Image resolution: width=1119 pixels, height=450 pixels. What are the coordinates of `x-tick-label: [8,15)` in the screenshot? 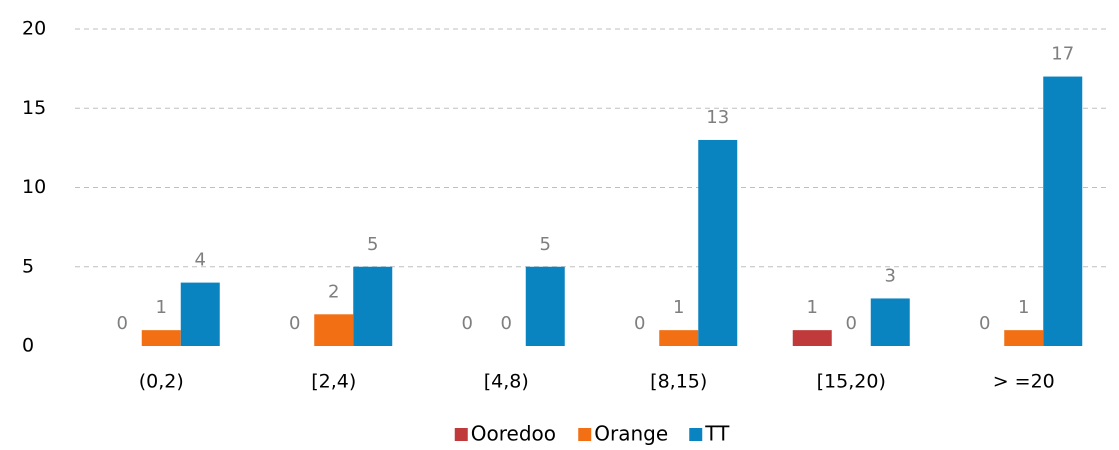 It's located at (678, 382).